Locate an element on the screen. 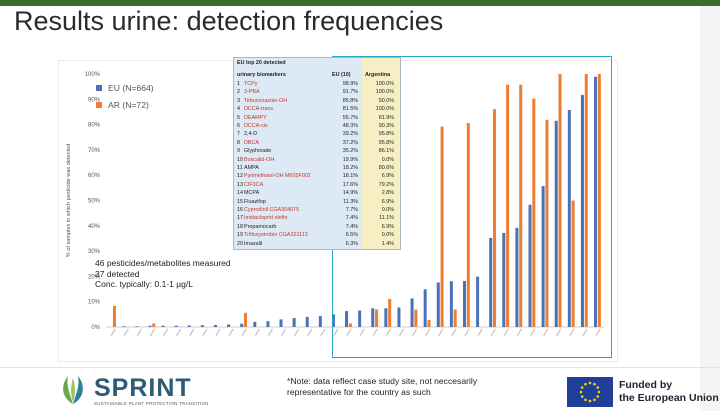  table-row: 6 DCCA-cis 48.3% 90.3% is located at coordinates (317, 126).